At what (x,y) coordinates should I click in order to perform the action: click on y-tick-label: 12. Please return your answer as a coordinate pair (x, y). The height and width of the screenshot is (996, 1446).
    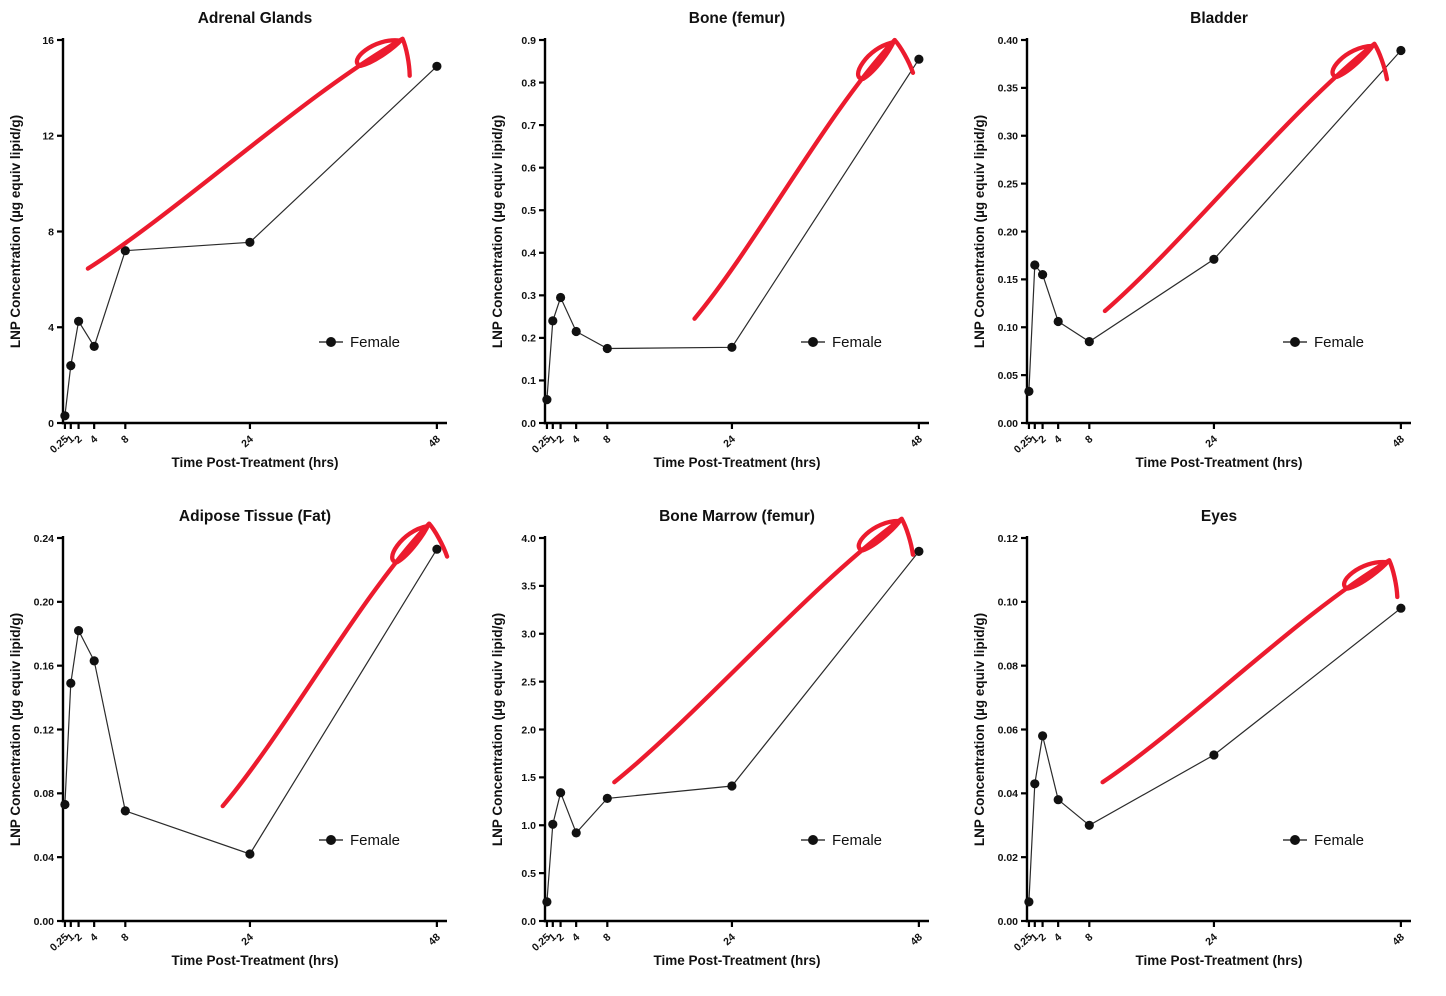
    Looking at the image, I should click on (48, 137).